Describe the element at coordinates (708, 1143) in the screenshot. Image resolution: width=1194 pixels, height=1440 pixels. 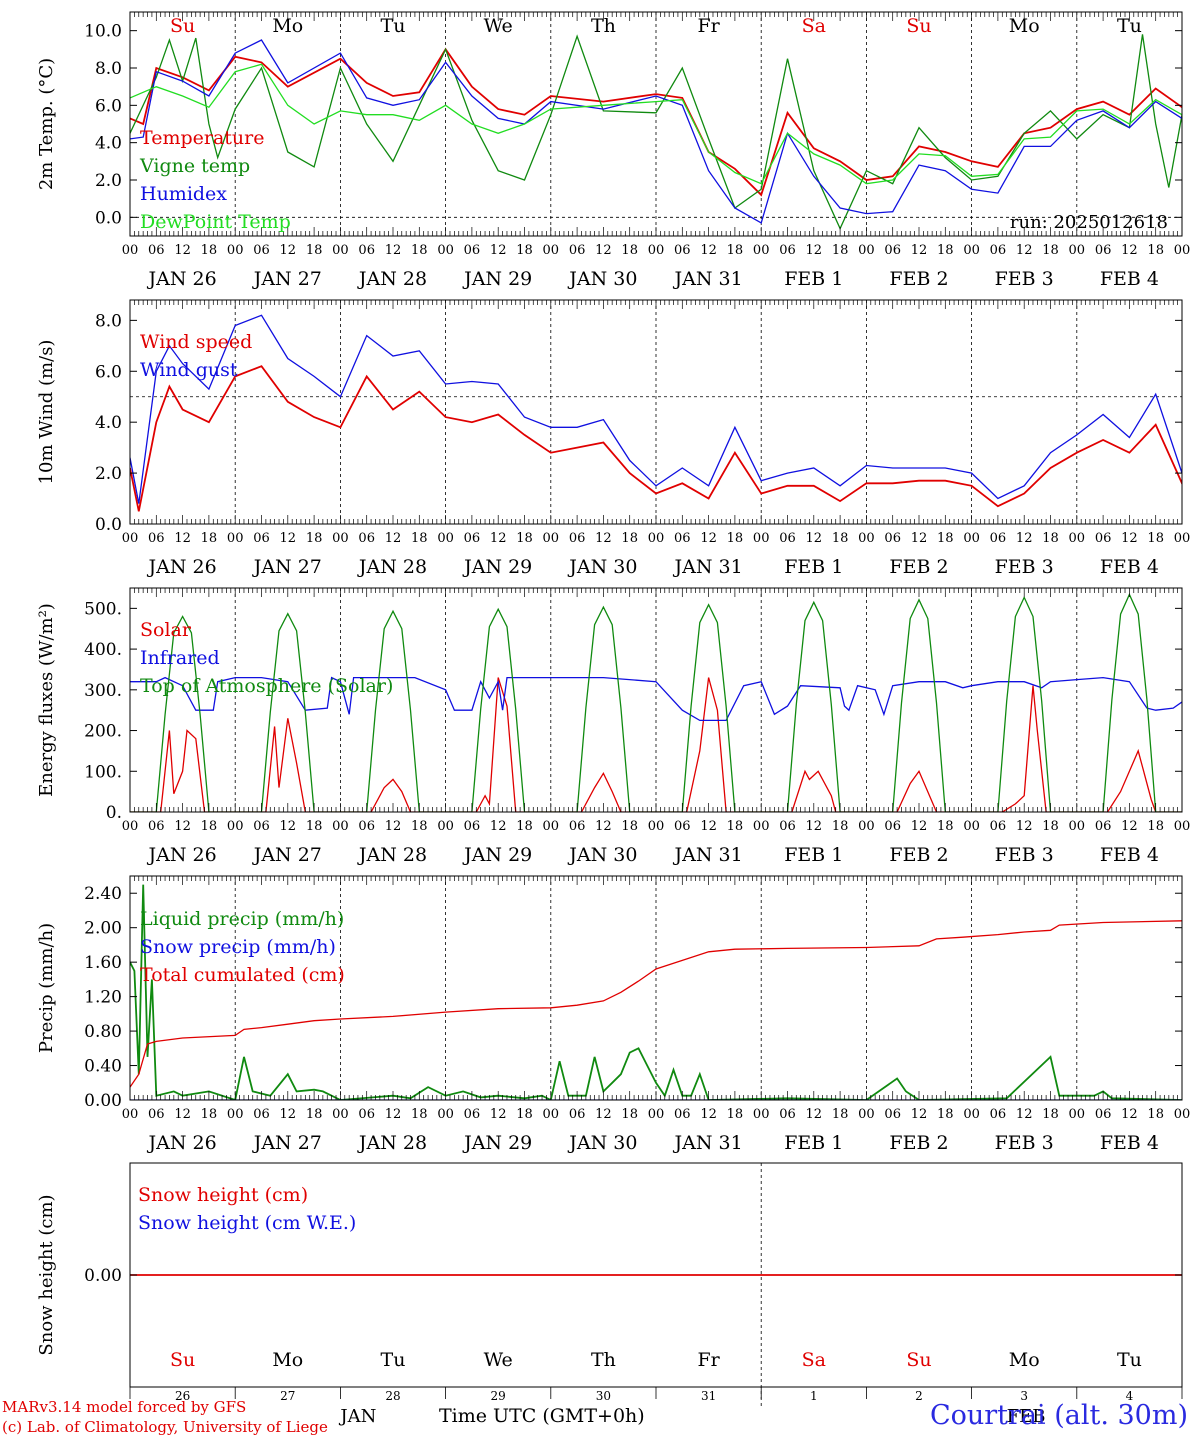
I see `precip-date-label: JAN 31` at that location.